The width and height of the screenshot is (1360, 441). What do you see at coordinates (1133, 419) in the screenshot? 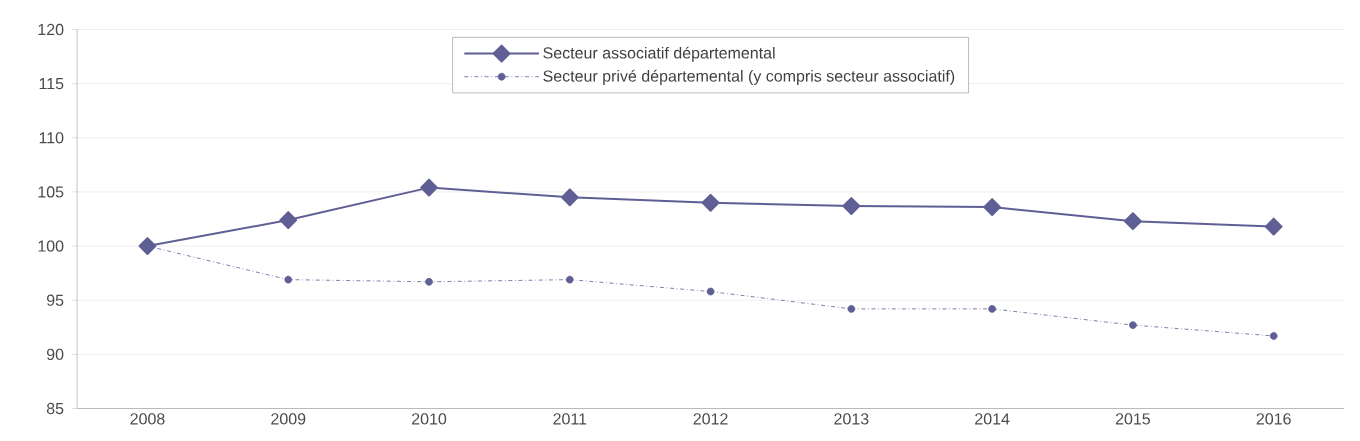
I see `x-tick-label: 2015` at bounding box center [1133, 419].